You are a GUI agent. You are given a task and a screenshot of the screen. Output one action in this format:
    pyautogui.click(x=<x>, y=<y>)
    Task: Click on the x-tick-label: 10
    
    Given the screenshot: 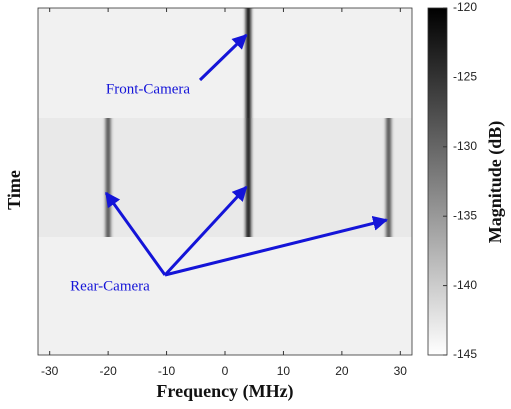 What is the action you would take?
    pyautogui.click(x=284, y=371)
    